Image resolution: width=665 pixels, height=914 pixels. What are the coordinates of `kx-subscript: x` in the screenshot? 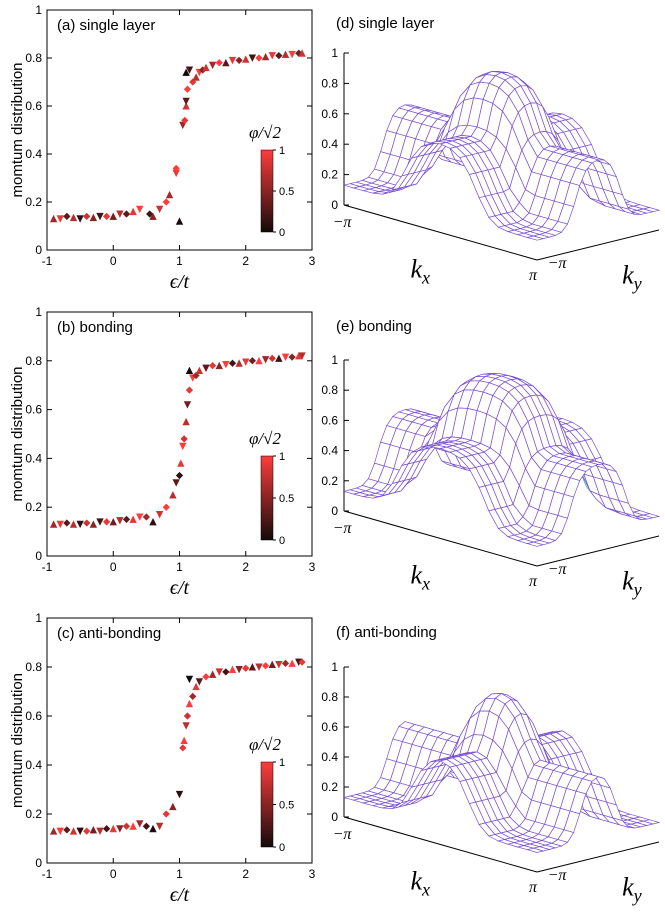 It's located at (425, 278).